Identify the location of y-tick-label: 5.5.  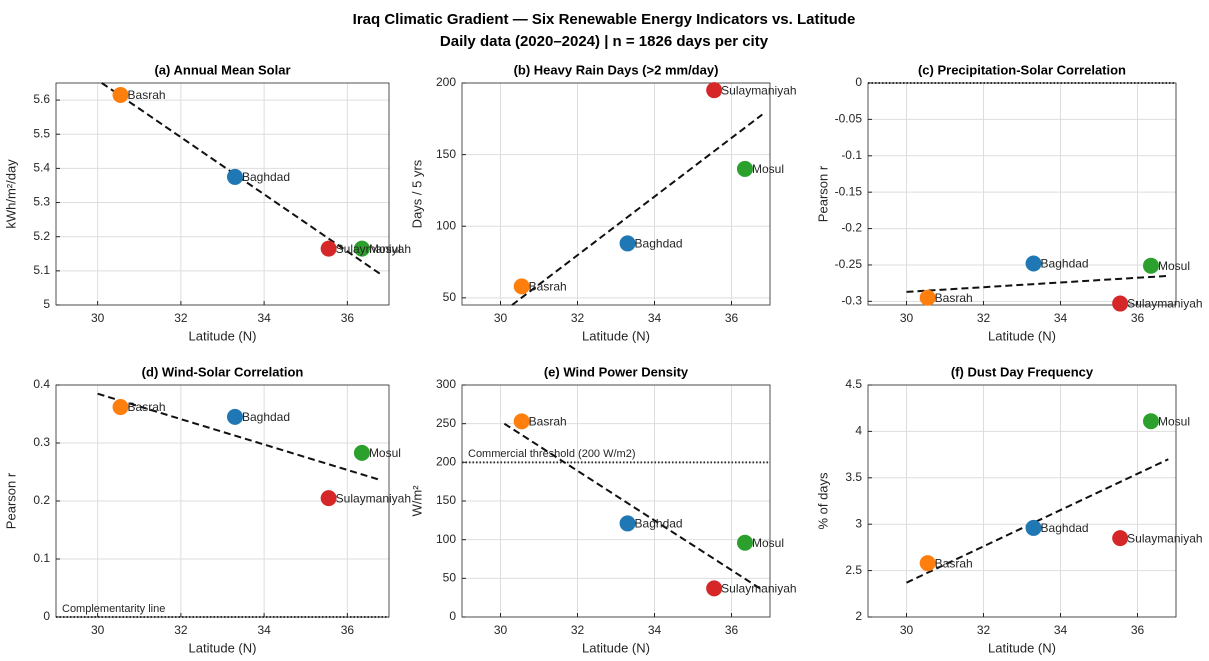
(41, 133).